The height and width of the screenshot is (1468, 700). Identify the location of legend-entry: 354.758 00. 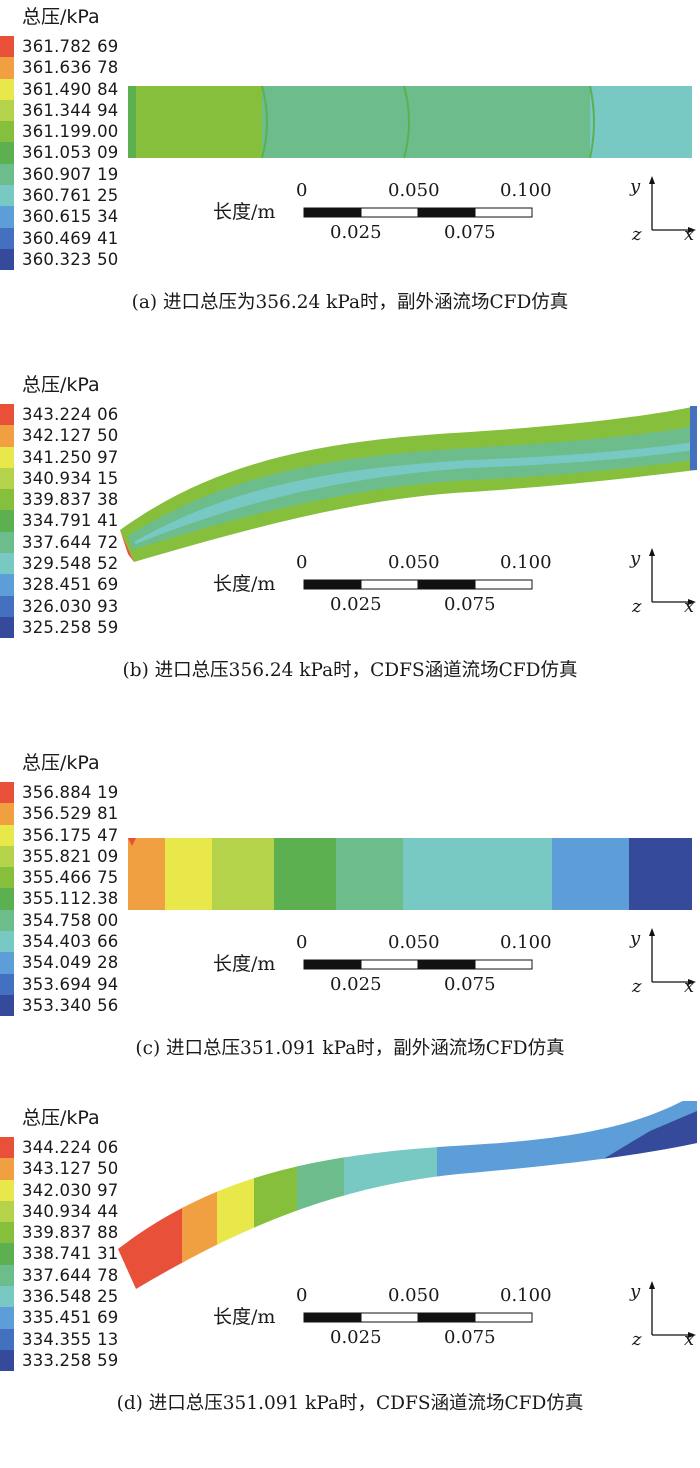
(85, 920).